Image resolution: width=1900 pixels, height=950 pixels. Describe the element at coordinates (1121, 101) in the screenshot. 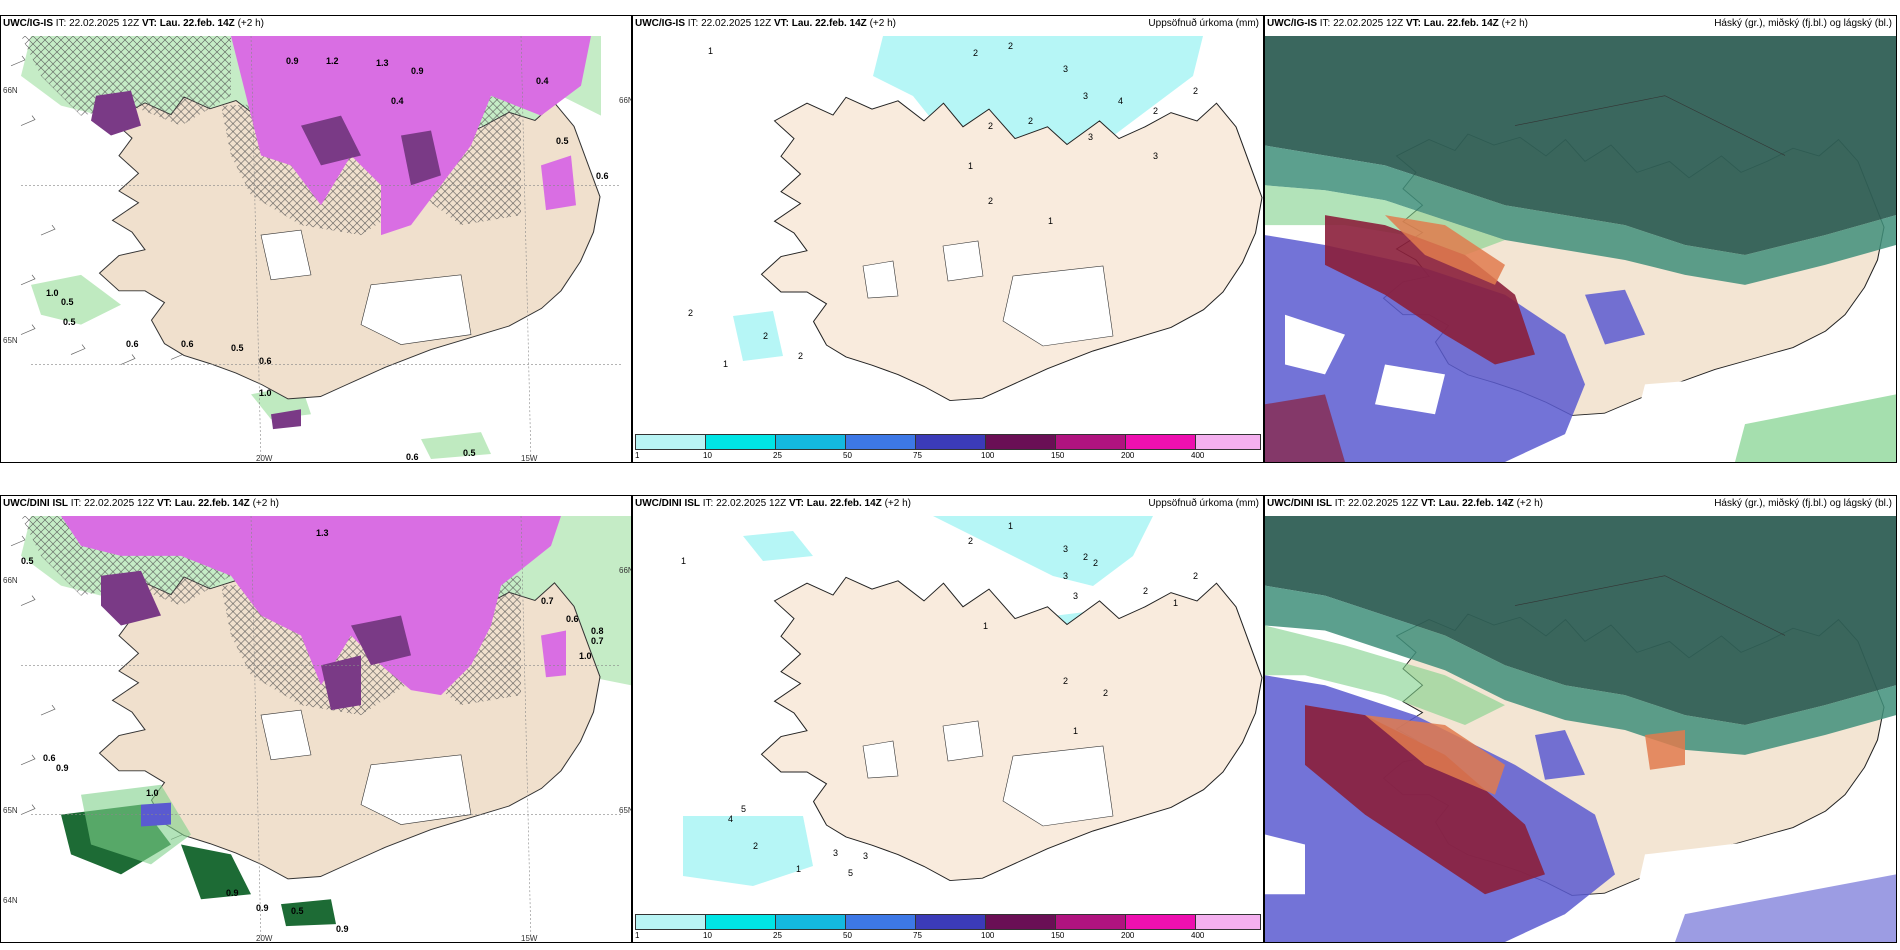

I see `value-label: 4` at that location.